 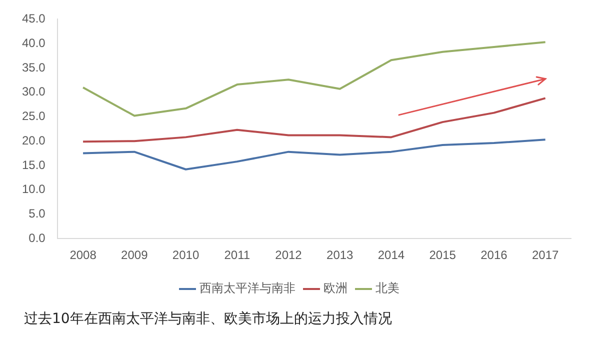 I want to click on x-tick-label: 2012, so click(x=288, y=255).